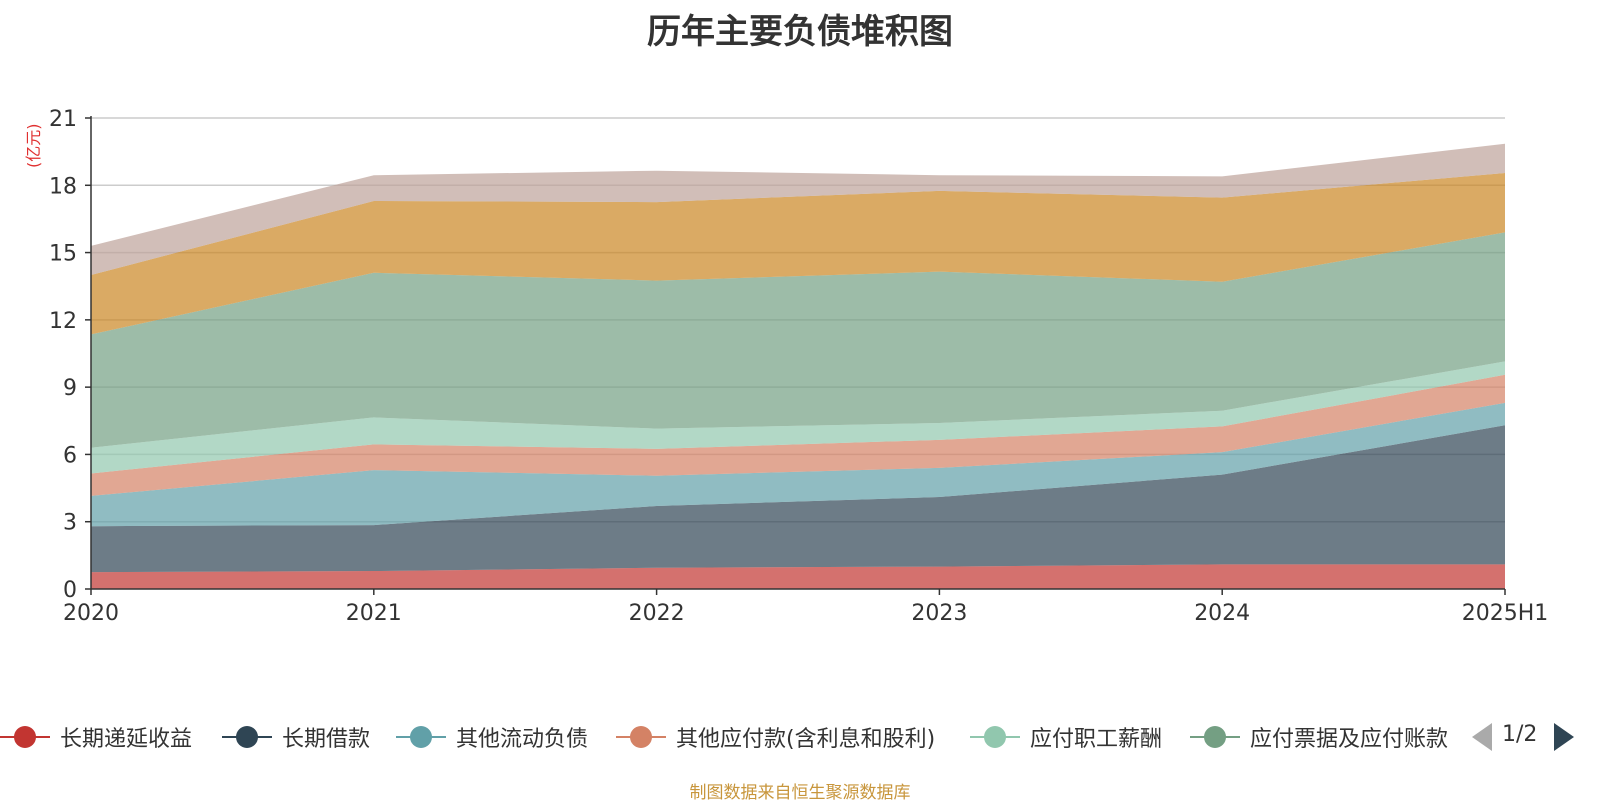 Image resolution: width=1600 pixels, height=803 pixels. Describe the element at coordinates (1505, 613) in the screenshot. I see `x-tick-label: 2025H1` at that location.